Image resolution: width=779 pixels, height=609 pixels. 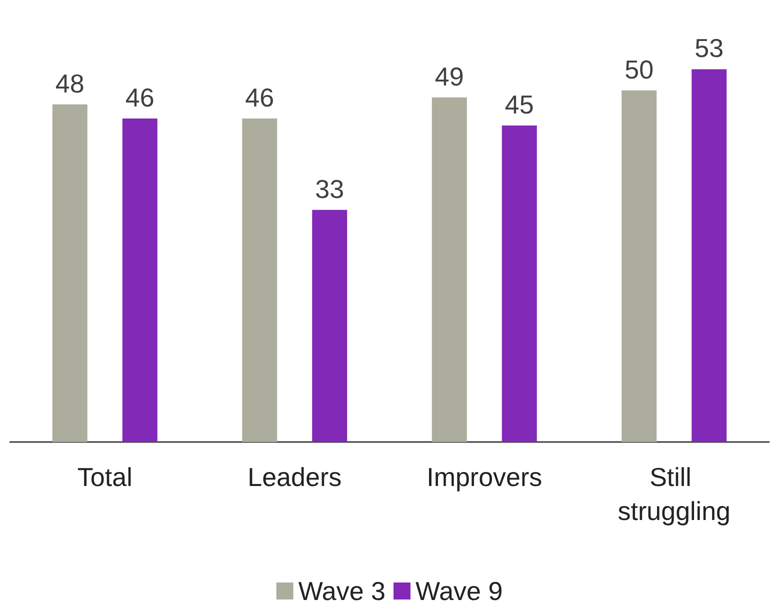 I want to click on data-label: 45, so click(x=519, y=105).